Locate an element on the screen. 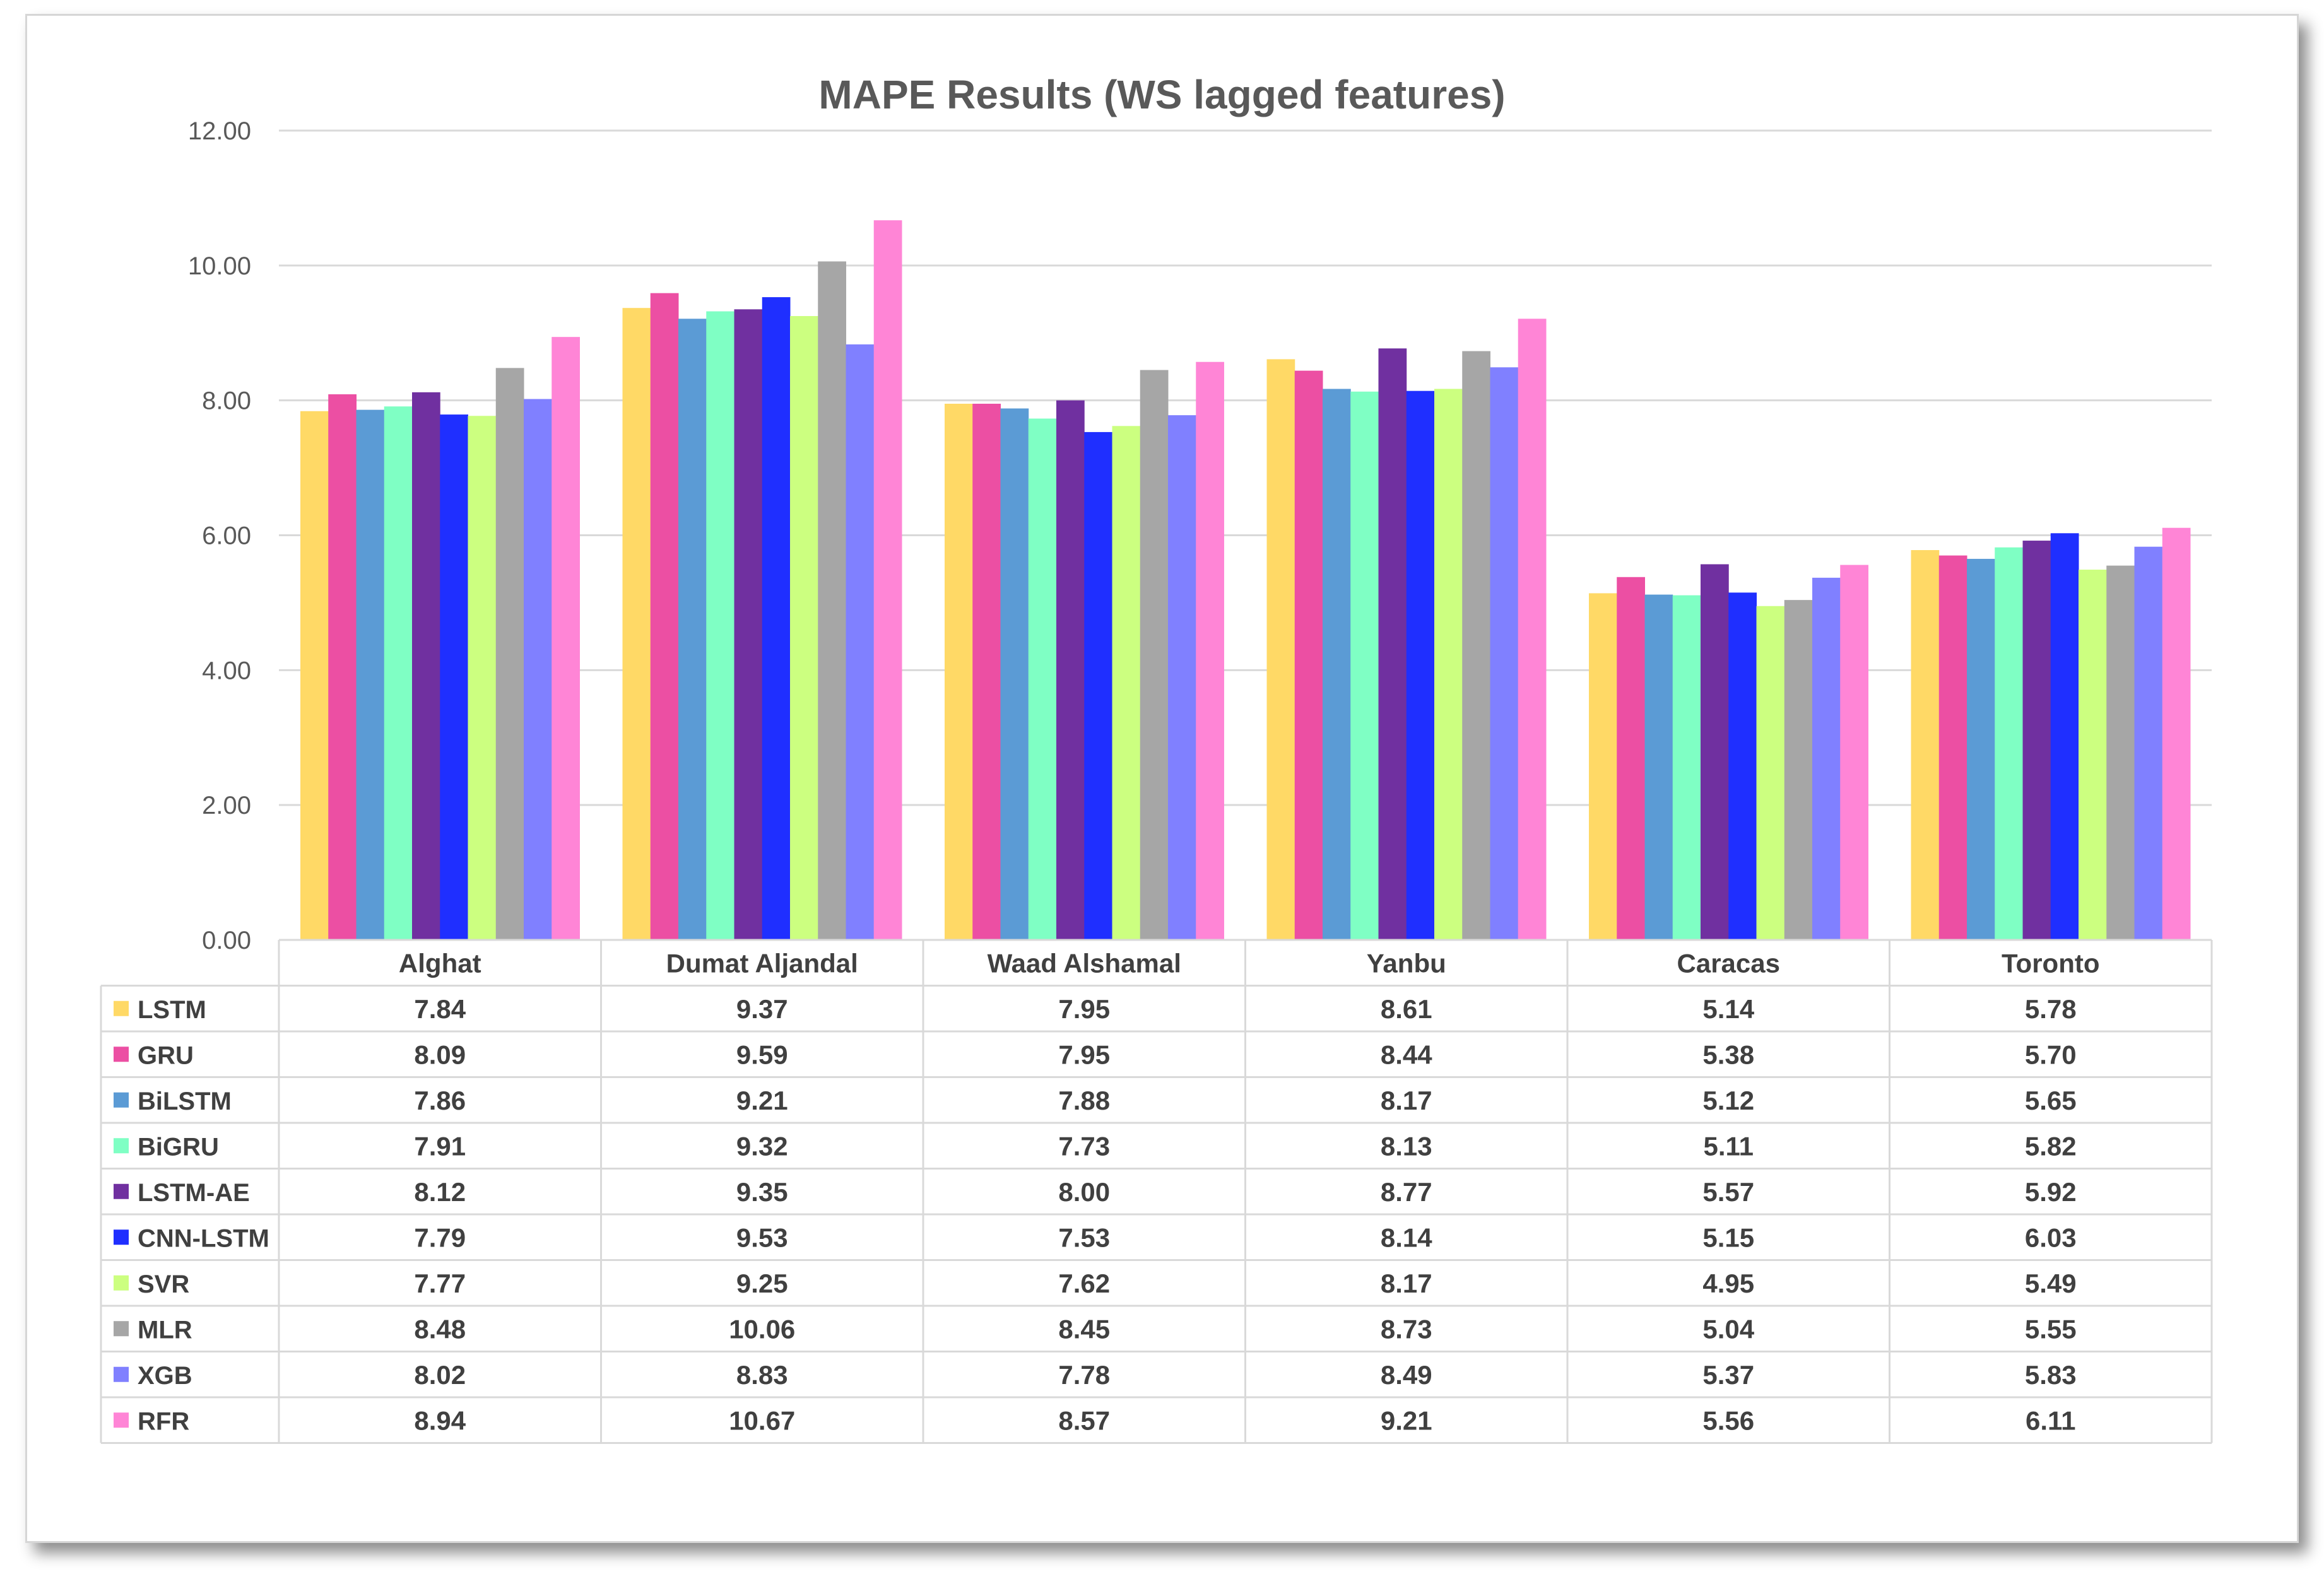  category-label: Yanbu is located at coordinates (1406, 963).